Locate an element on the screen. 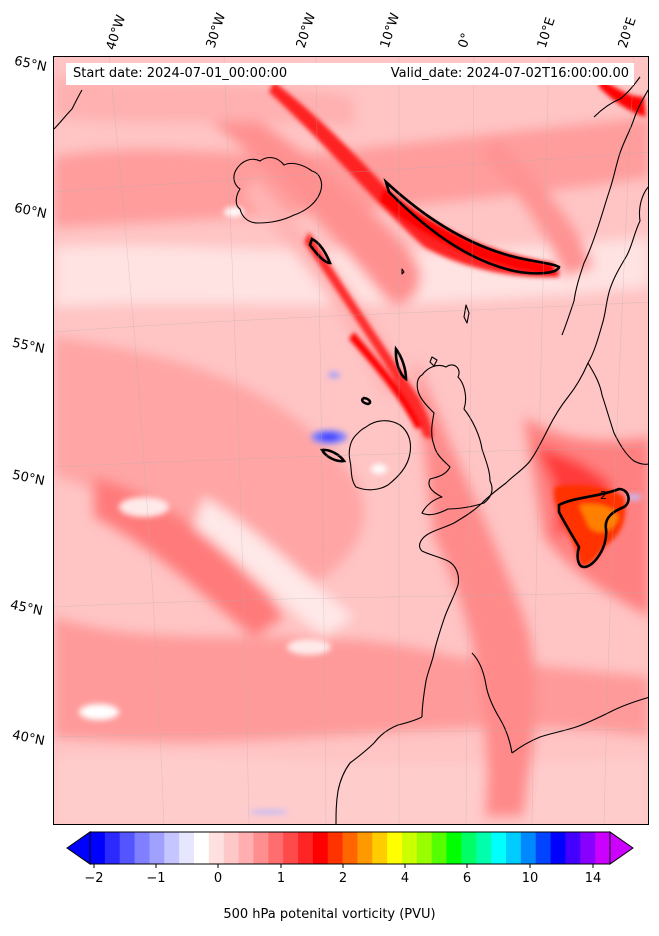 This screenshot has width=659, height=936. longitude-label: 20°E is located at coordinates (627, 33).